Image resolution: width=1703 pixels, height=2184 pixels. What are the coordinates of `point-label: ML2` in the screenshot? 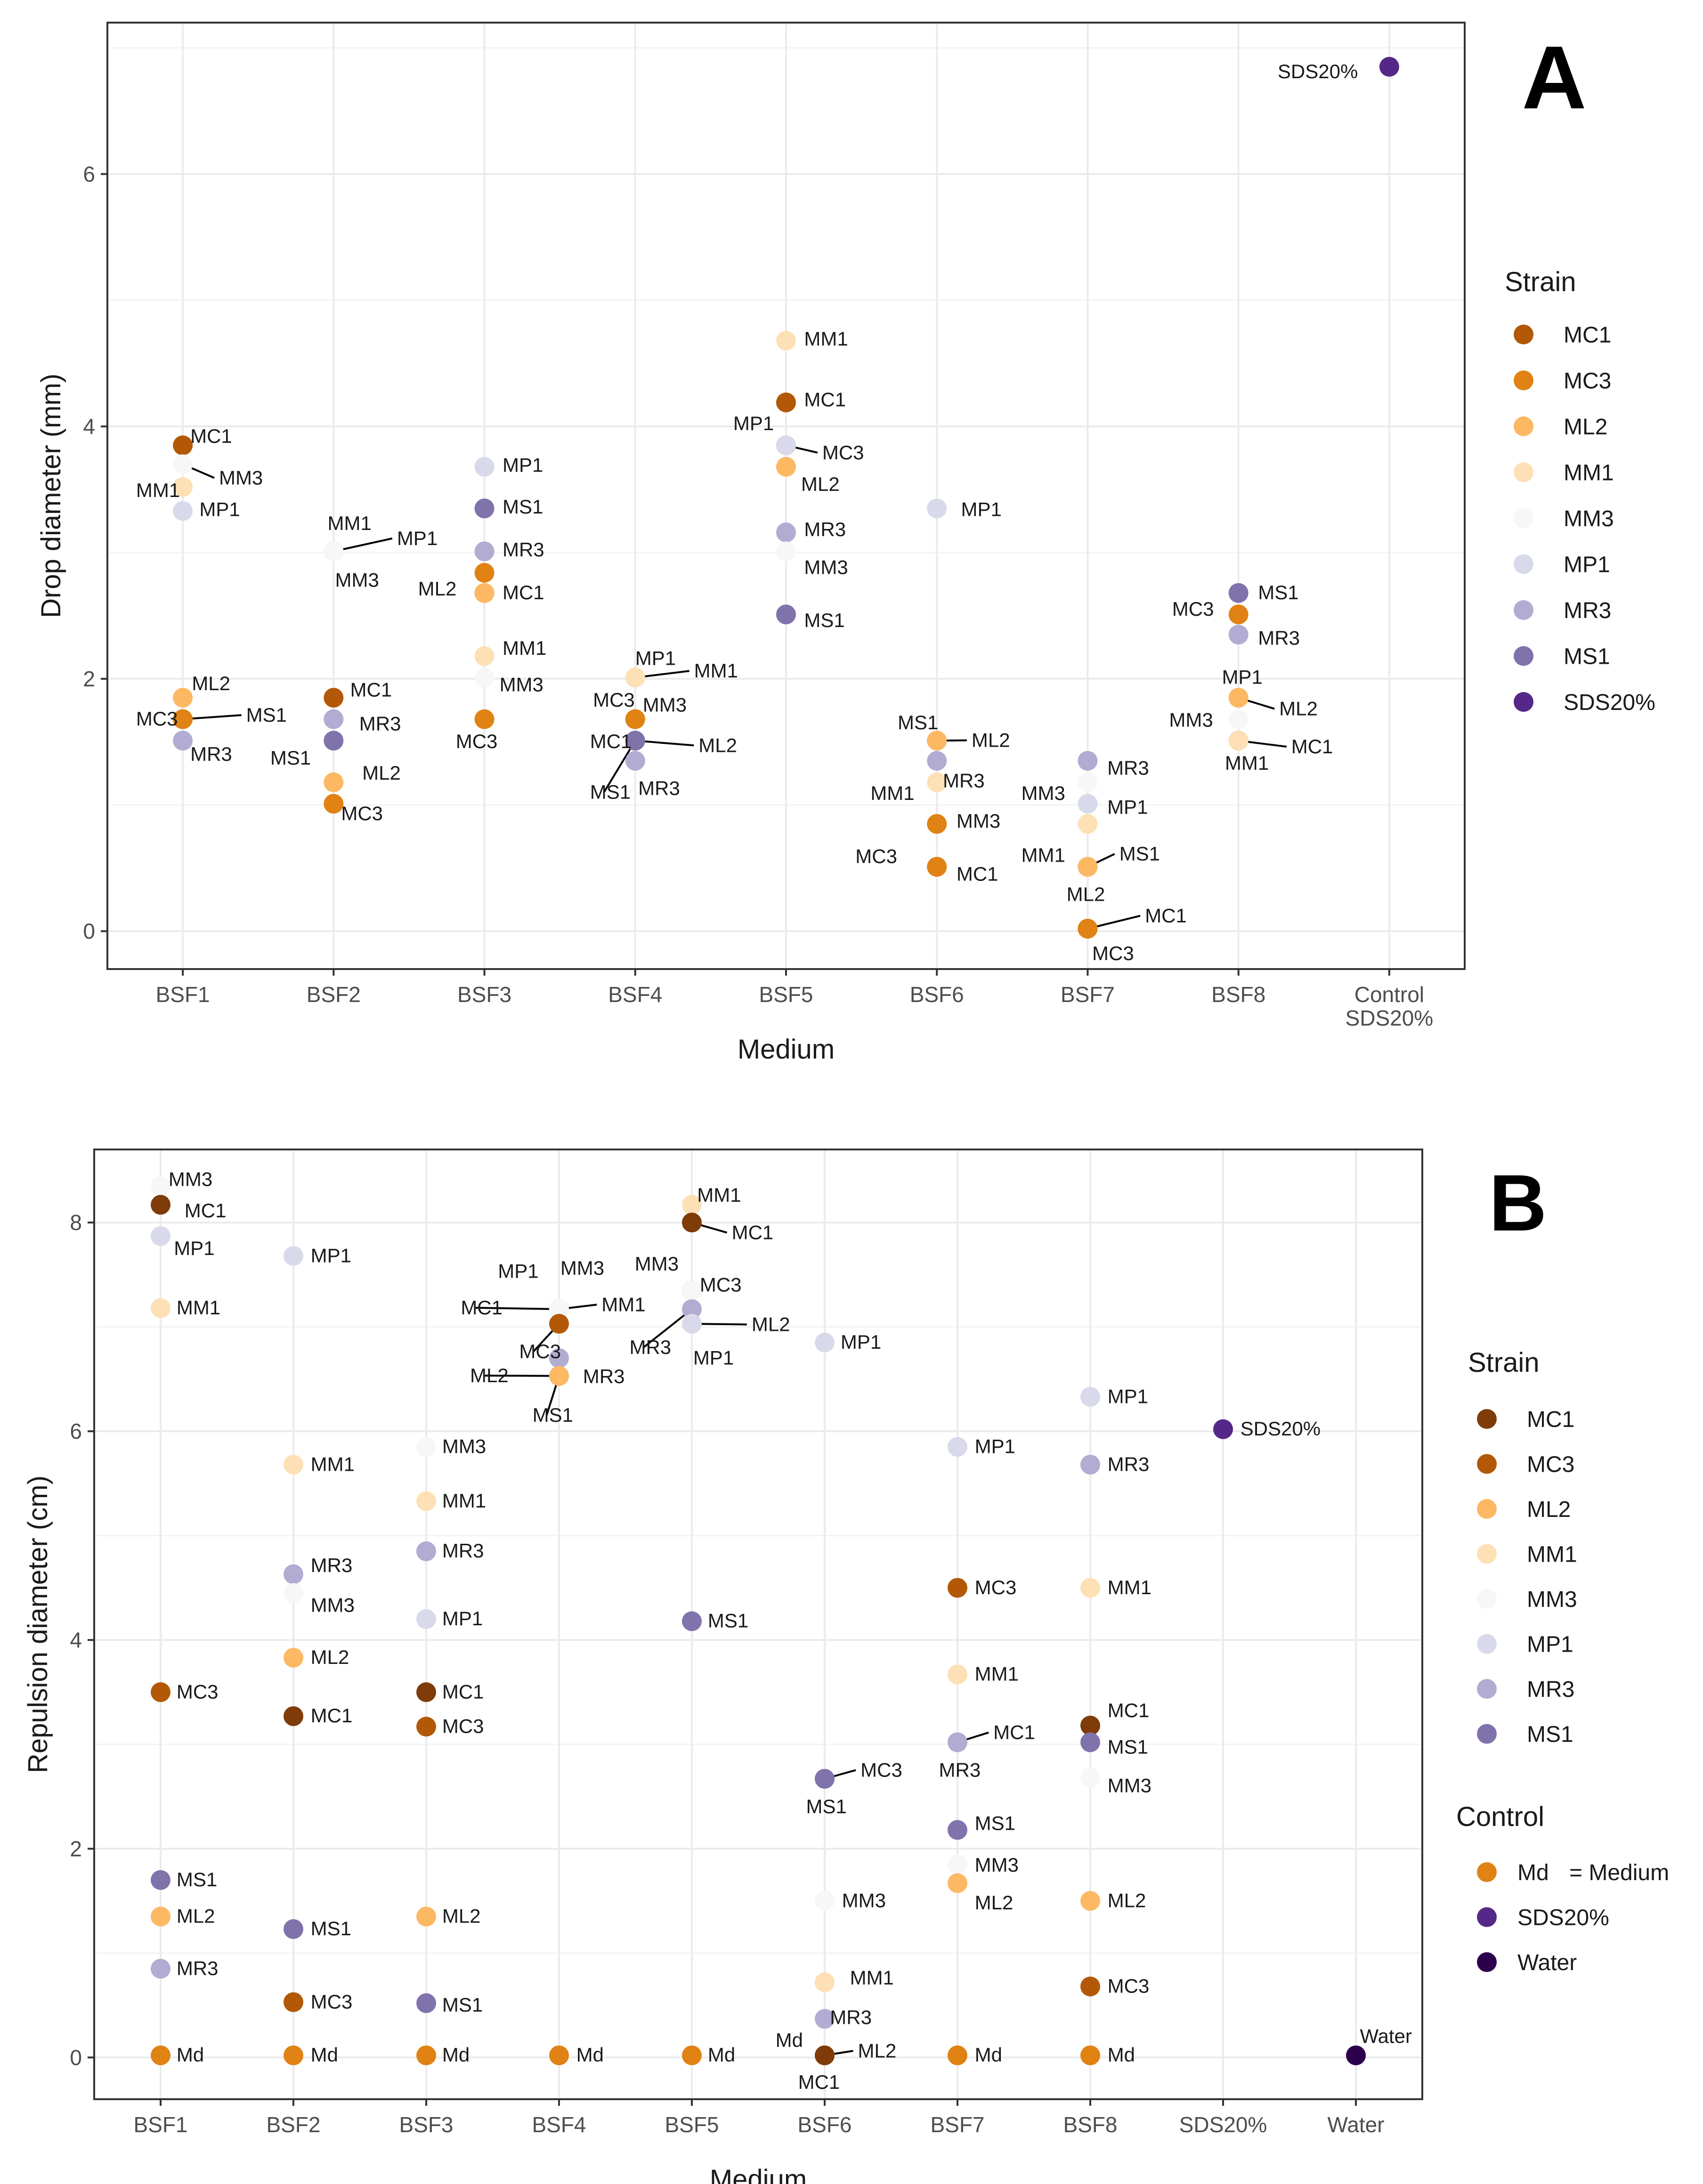 It's located at (461, 1916).